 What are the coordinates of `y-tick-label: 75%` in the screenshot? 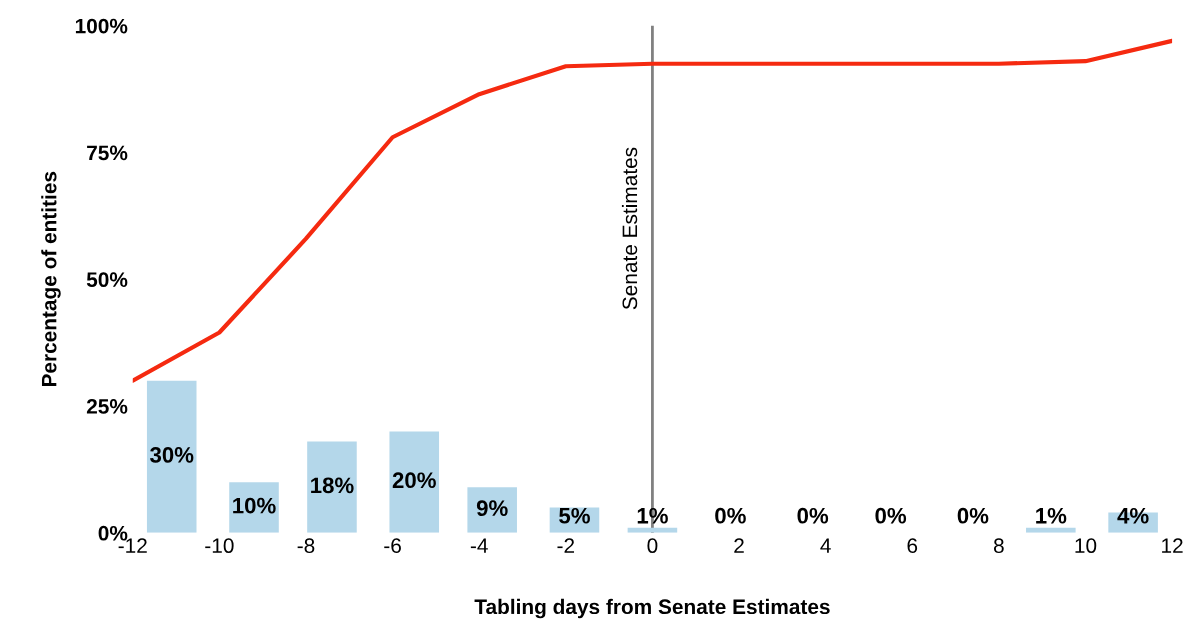 It's located at (107, 153).